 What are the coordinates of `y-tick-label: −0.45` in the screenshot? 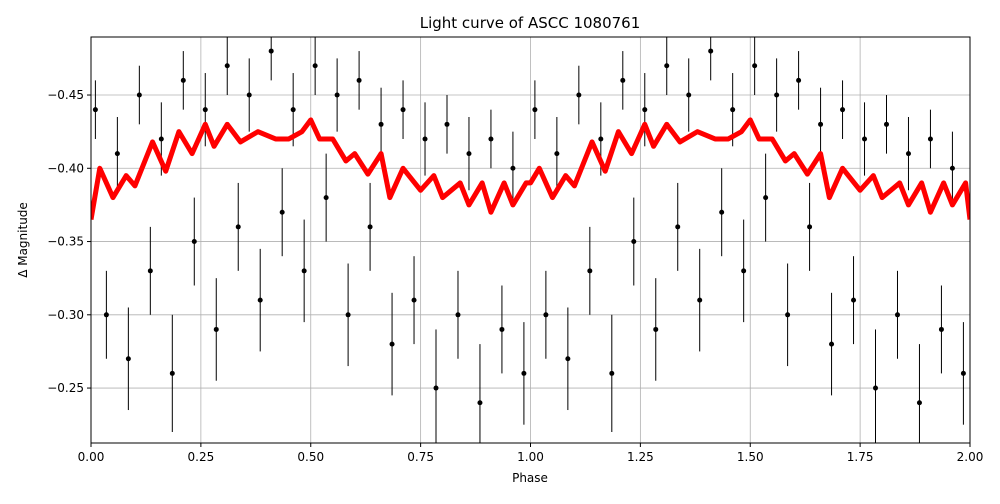 It's located at (65, 95).